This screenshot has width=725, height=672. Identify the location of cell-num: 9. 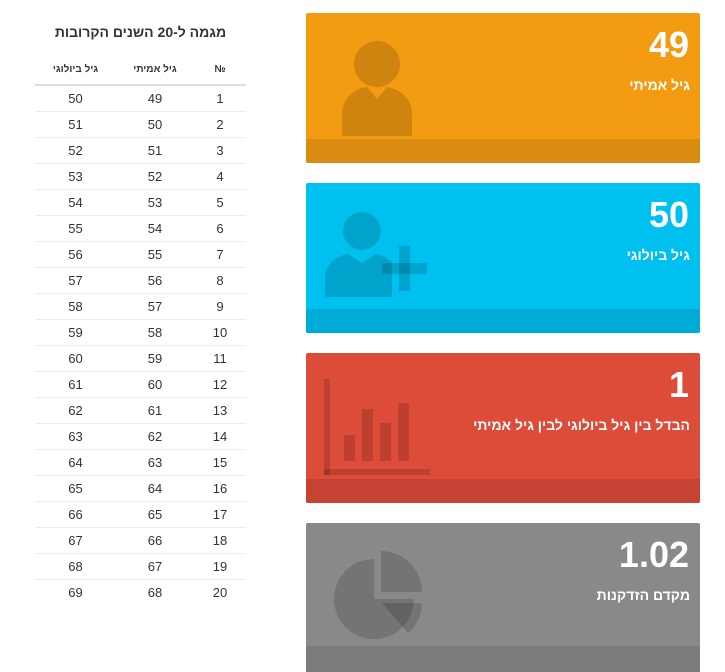
(220, 306).